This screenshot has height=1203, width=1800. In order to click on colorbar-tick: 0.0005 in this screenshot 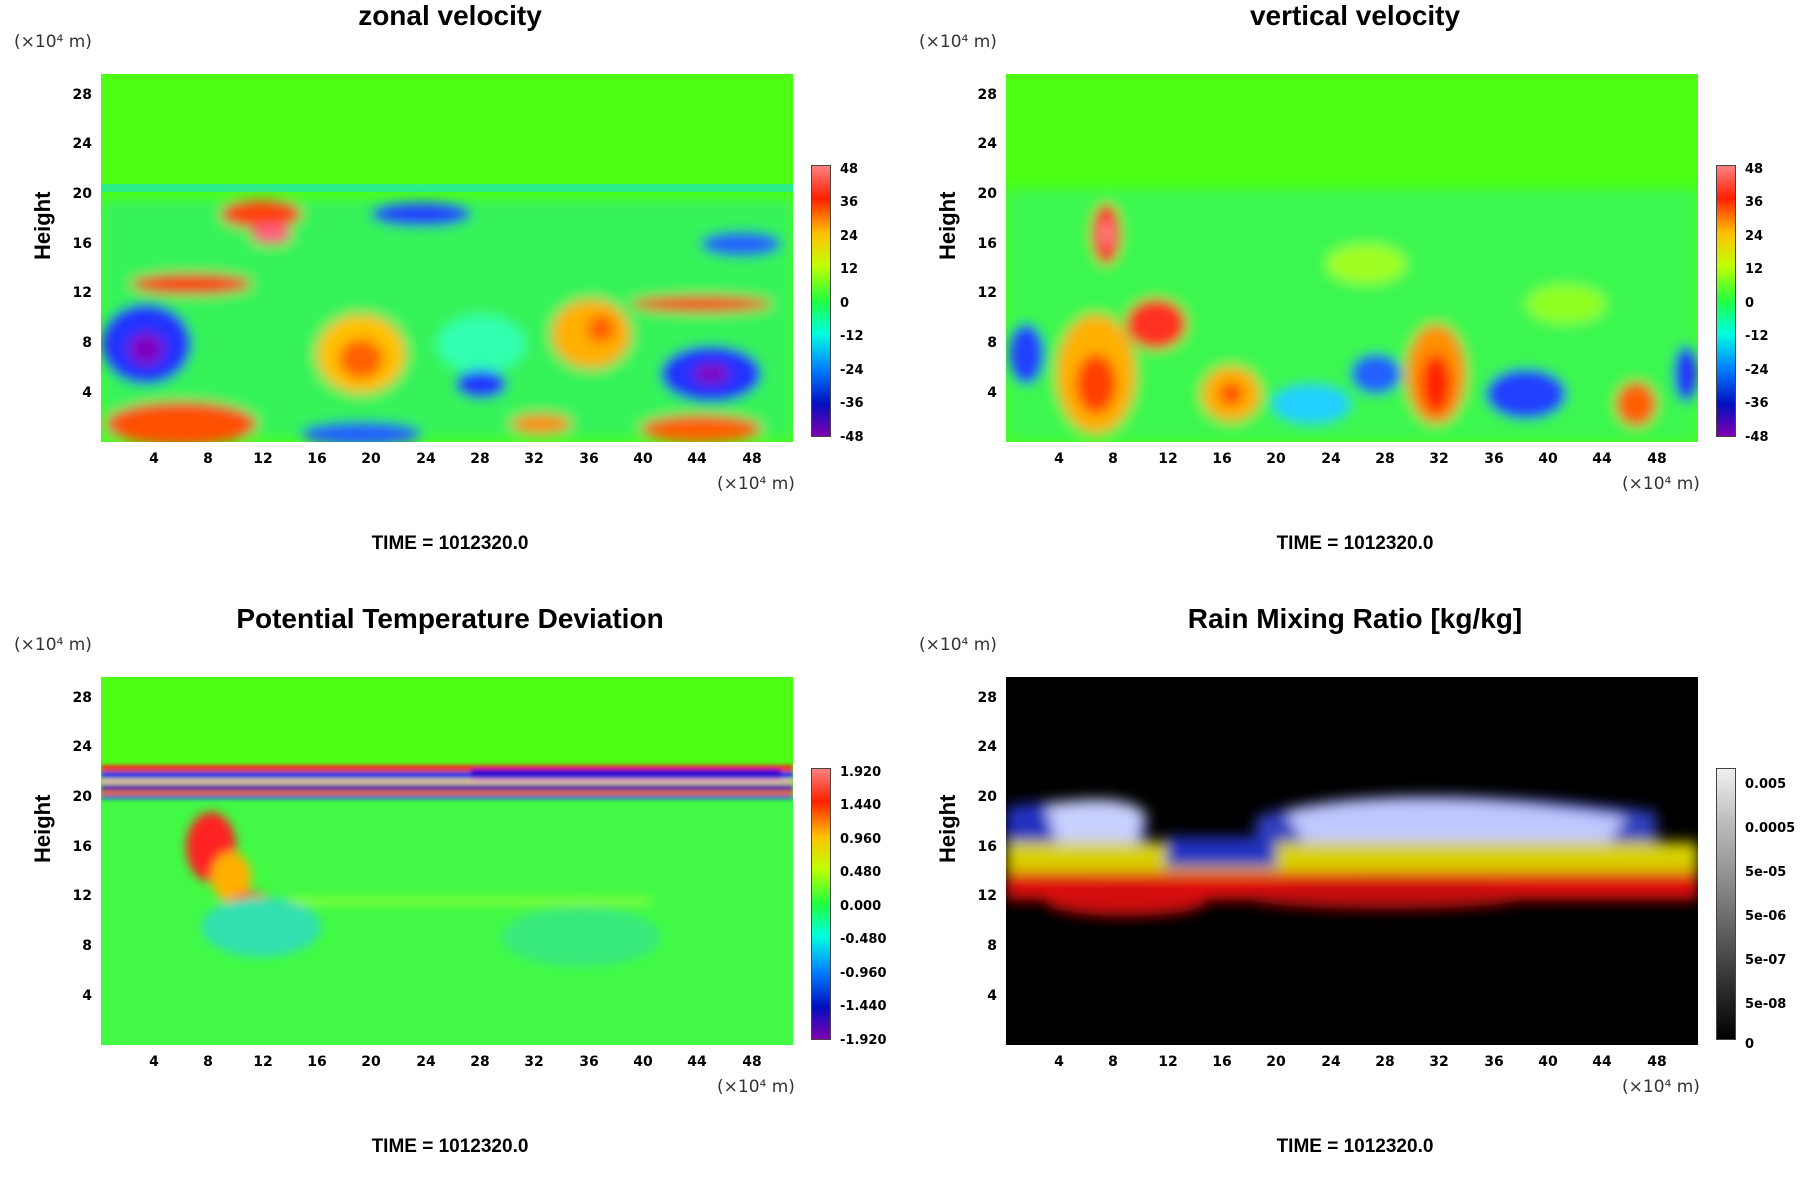, I will do `click(1770, 828)`.